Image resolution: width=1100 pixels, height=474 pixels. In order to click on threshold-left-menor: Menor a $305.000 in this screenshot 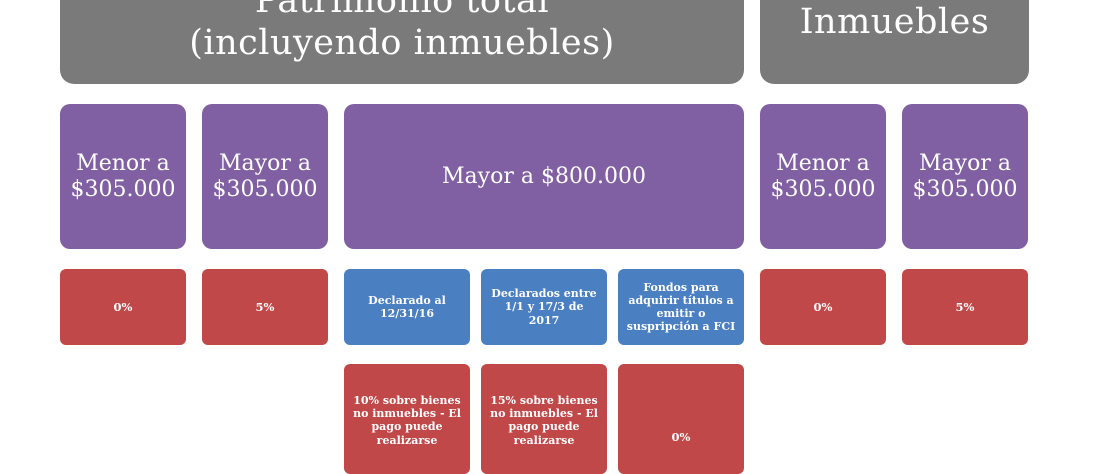, I will do `click(123, 176)`.